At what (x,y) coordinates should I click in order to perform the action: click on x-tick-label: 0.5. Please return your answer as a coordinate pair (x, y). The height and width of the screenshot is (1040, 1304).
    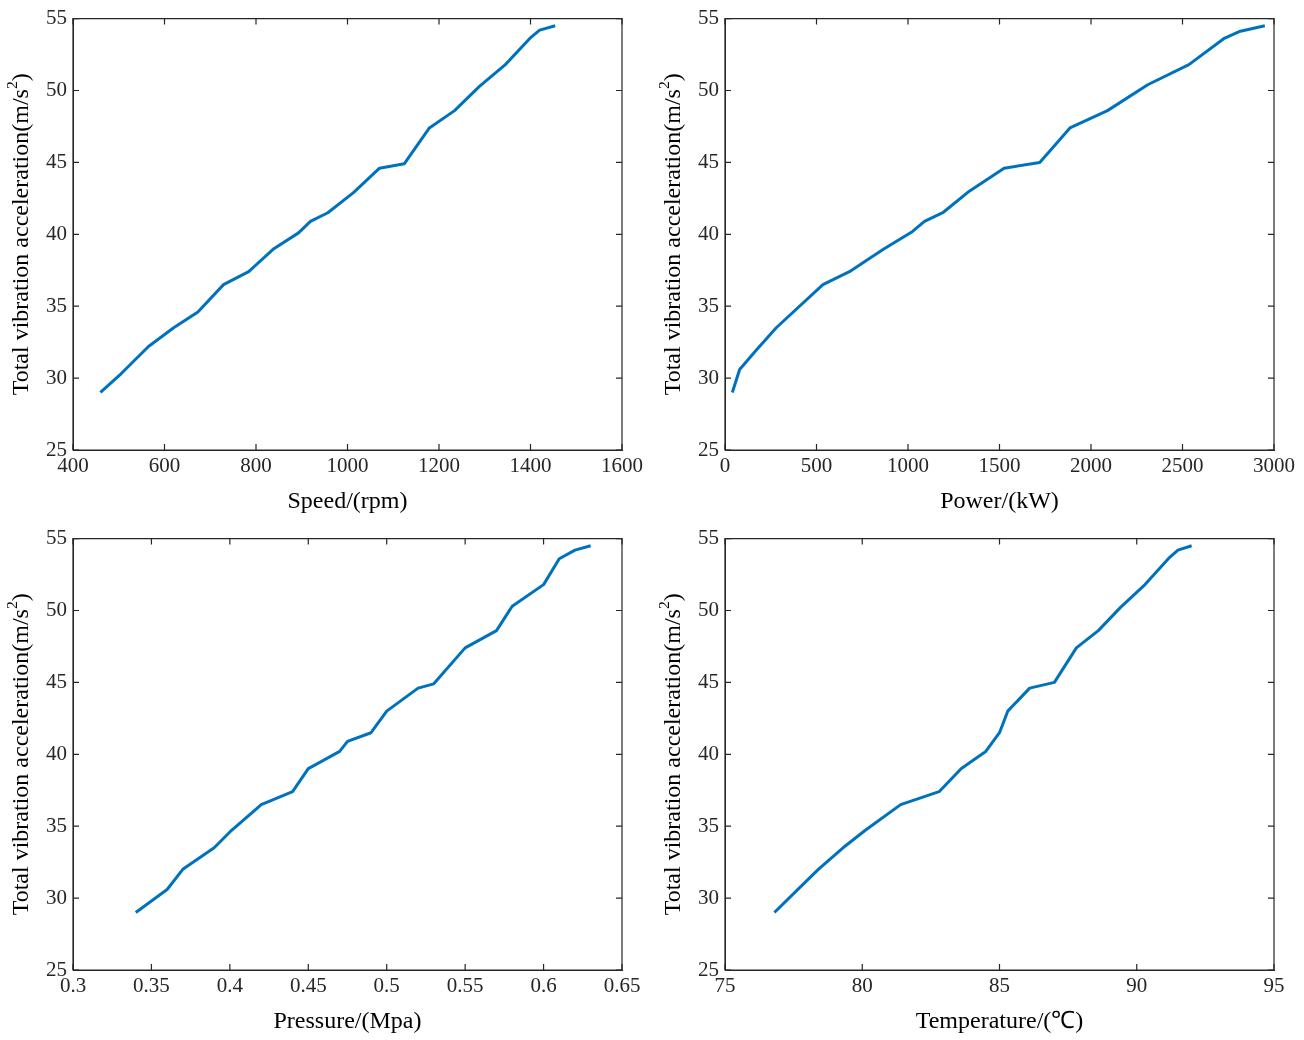
    Looking at the image, I should click on (386, 985).